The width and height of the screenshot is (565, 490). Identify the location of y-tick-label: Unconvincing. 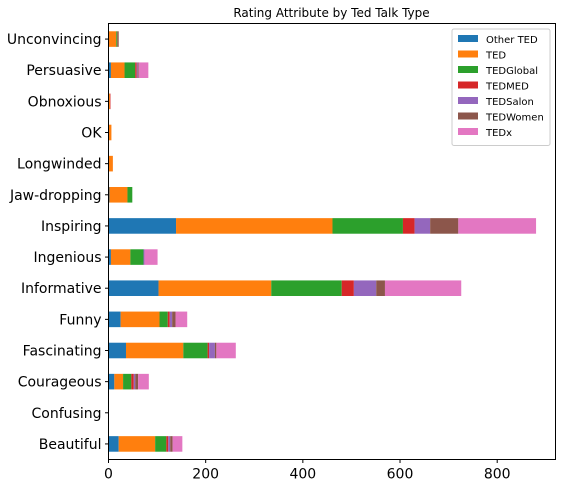
(54, 40).